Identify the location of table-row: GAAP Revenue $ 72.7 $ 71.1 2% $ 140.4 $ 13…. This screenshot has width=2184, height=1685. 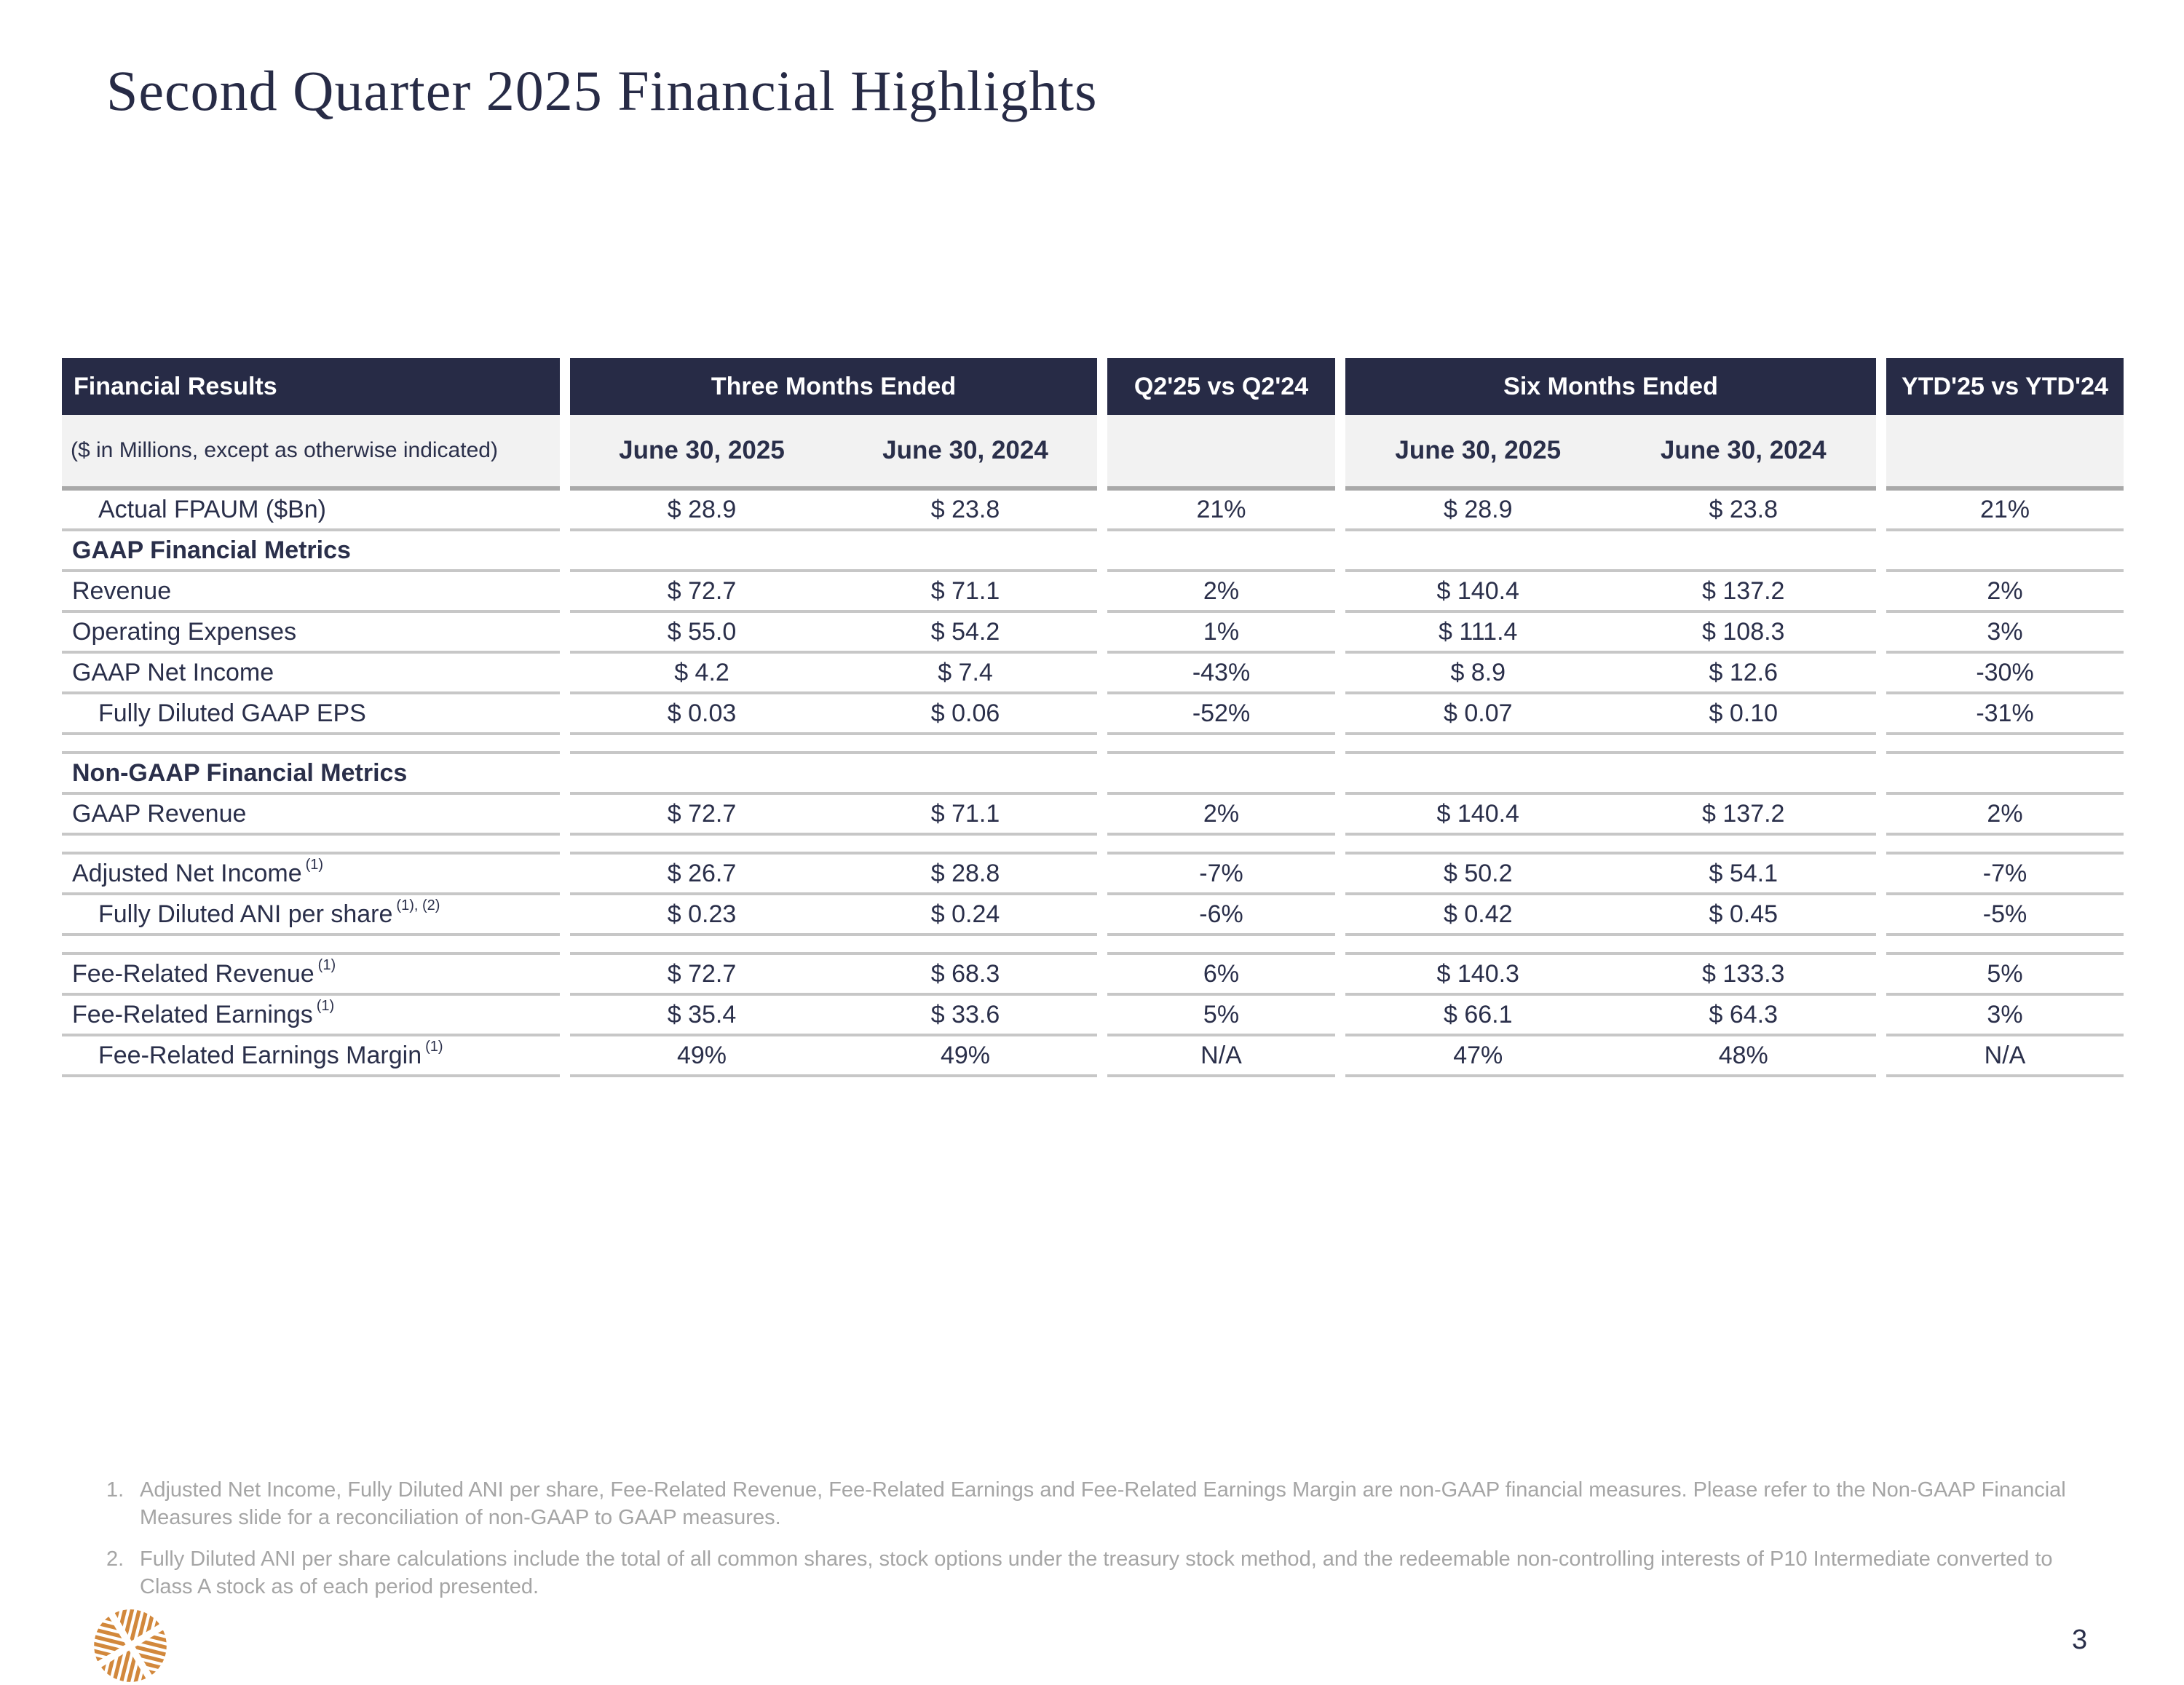
(1093, 815).